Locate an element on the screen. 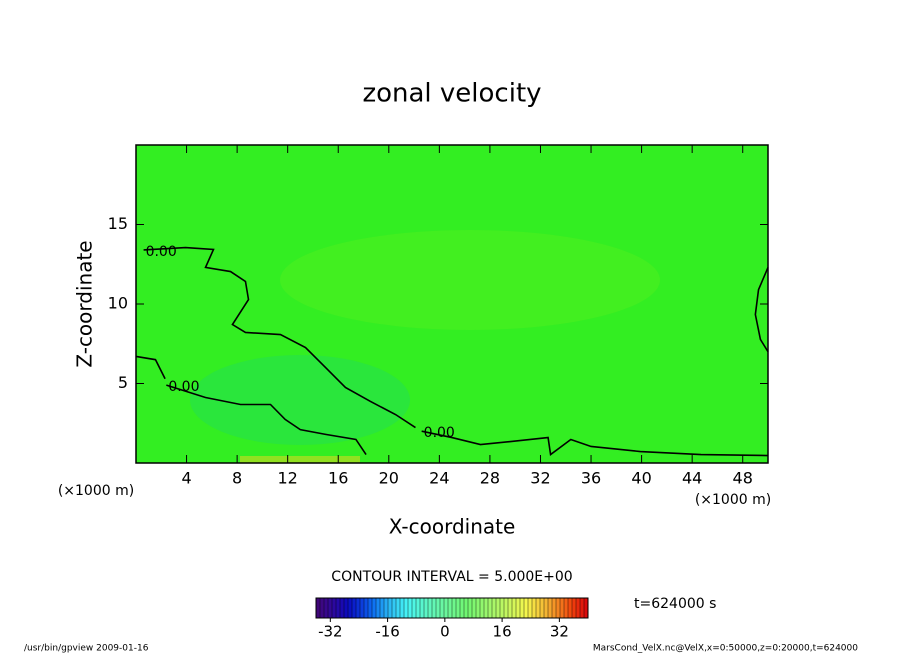 The width and height of the screenshot is (904, 654). y-axis-label: Z-coordinate is located at coordinates (85, 303).